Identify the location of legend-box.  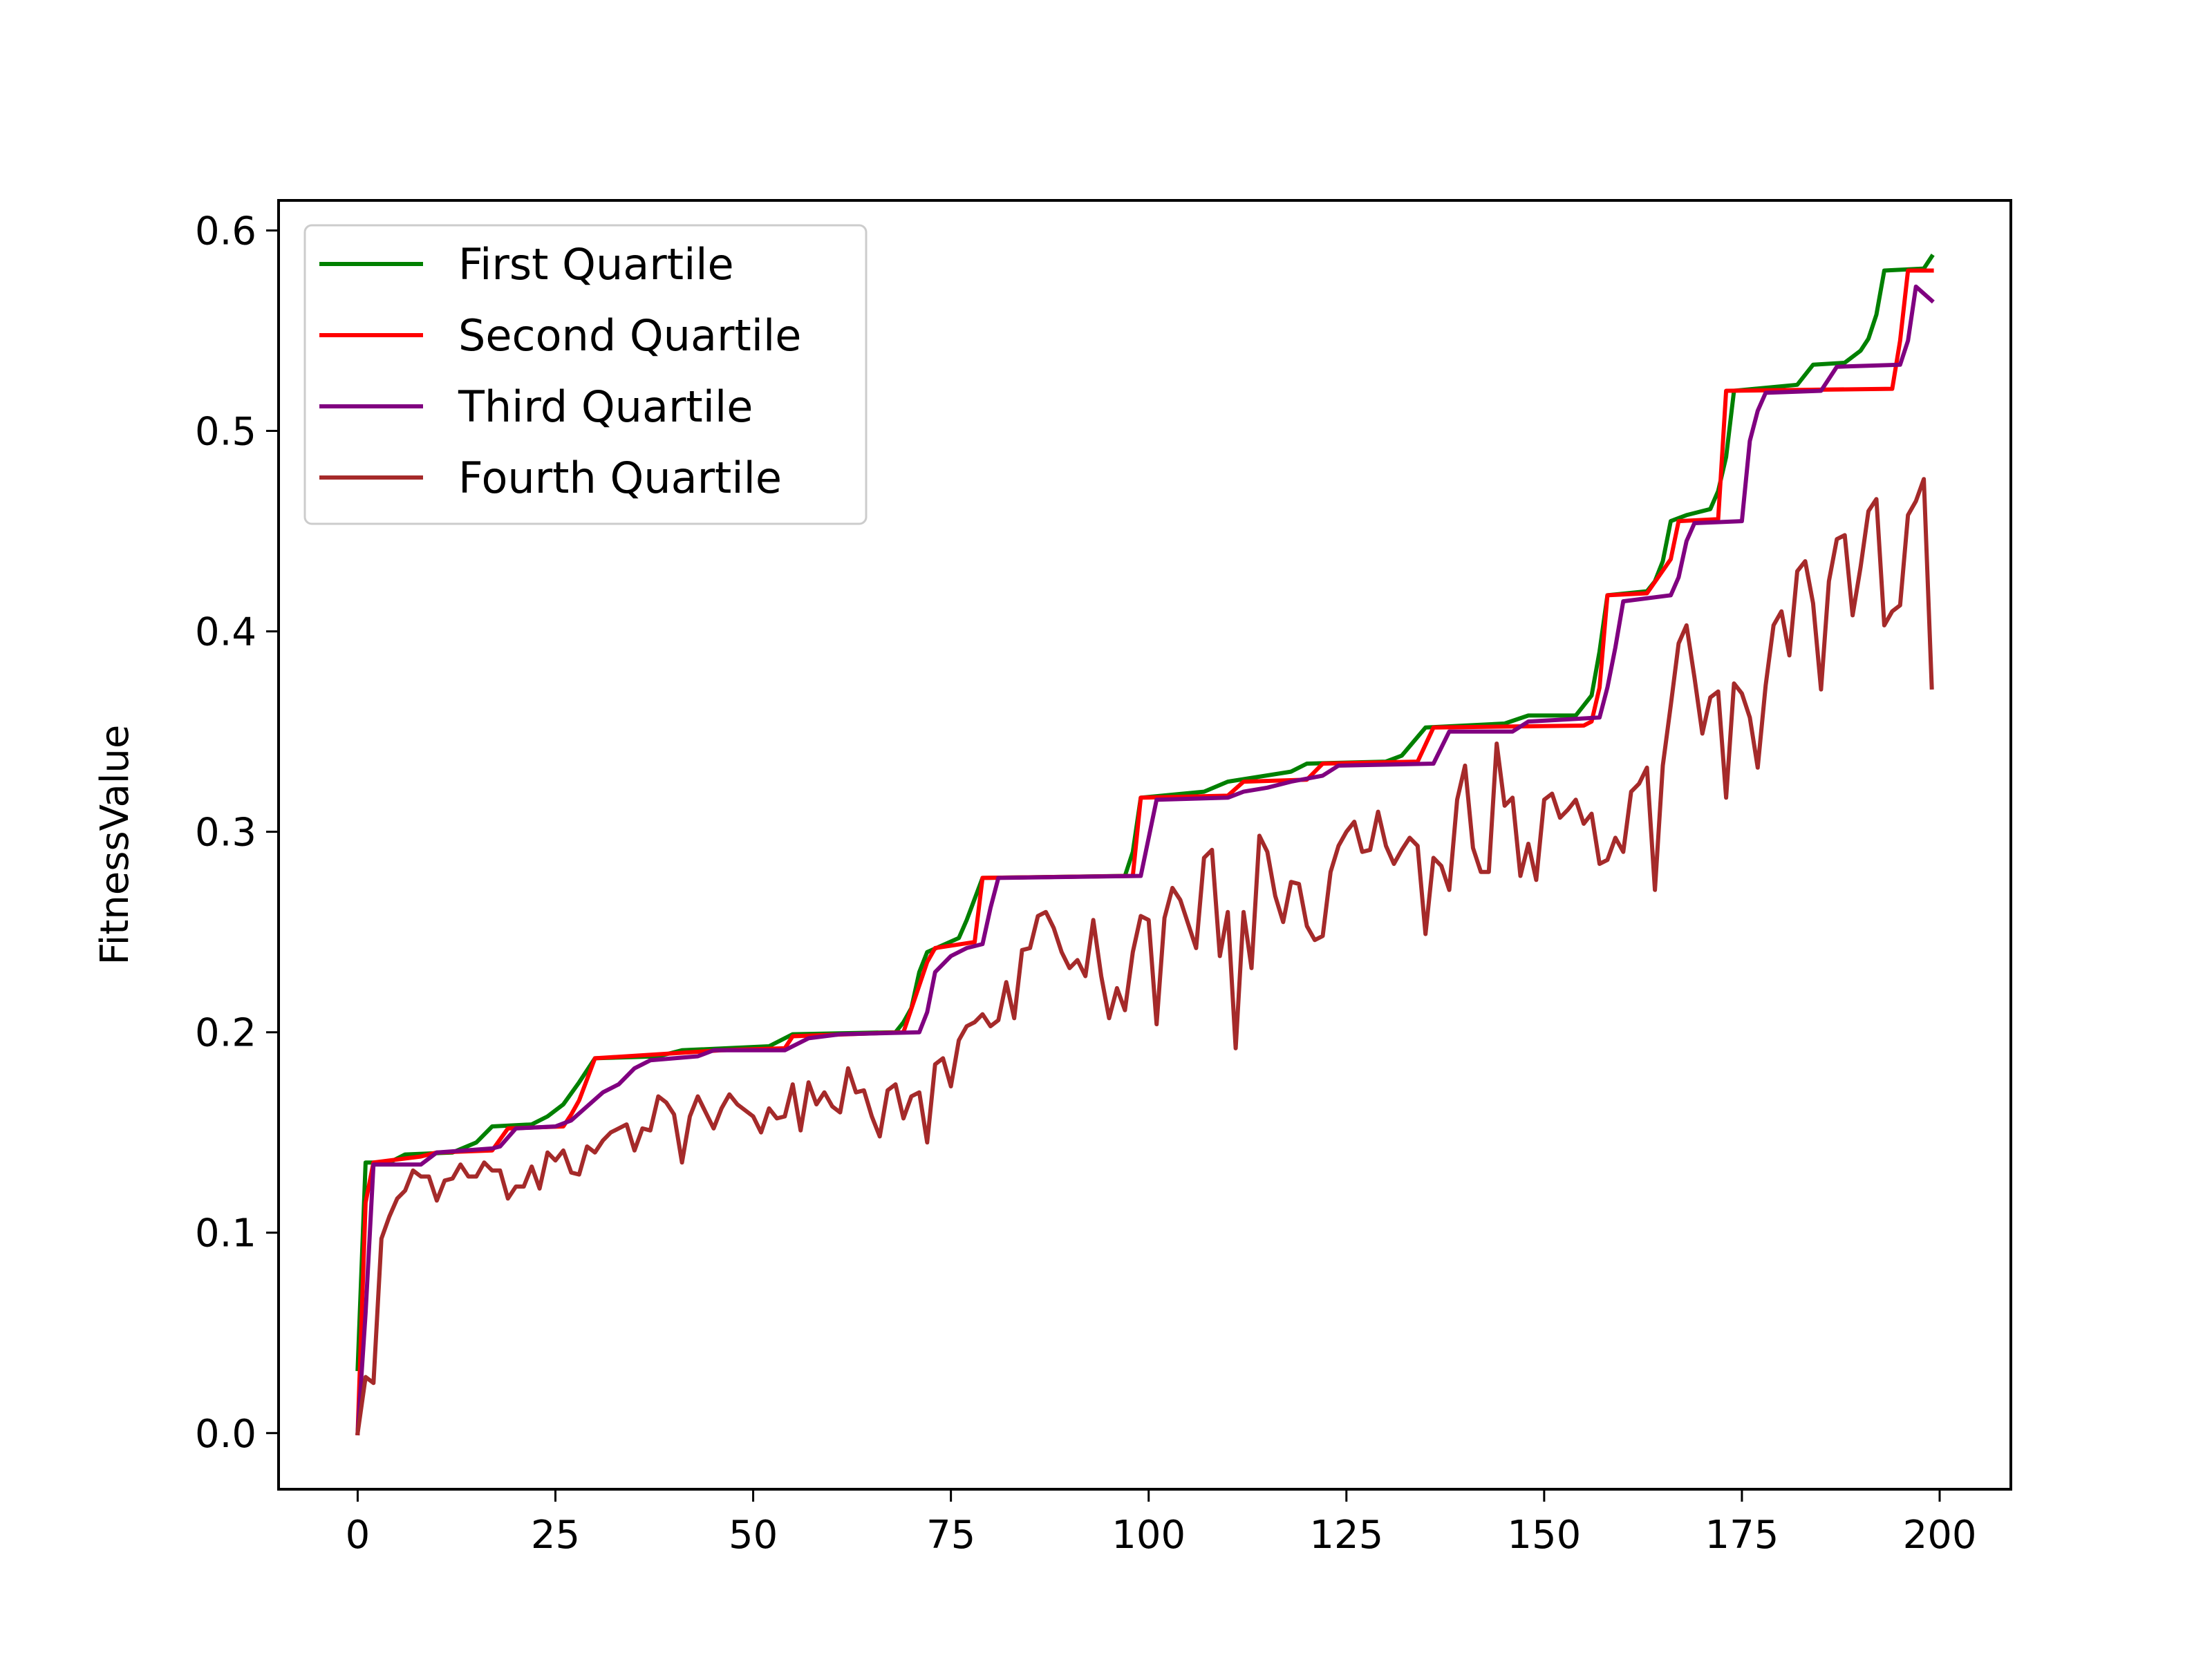
(585, 375).